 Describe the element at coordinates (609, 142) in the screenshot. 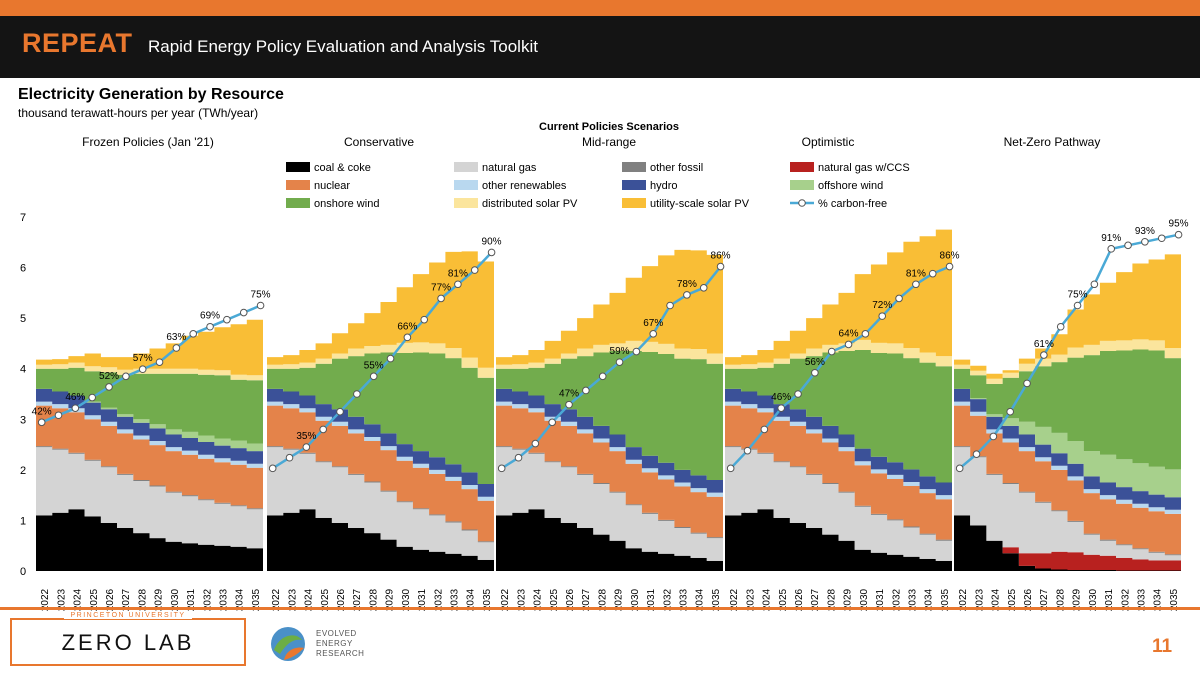

I see `panel-title-3: Mid-range` at that location.